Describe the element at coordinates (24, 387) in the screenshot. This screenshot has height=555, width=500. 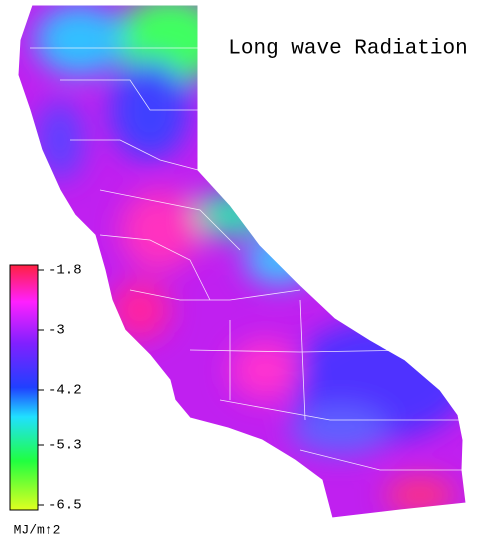
I see `colorbar` at that location.